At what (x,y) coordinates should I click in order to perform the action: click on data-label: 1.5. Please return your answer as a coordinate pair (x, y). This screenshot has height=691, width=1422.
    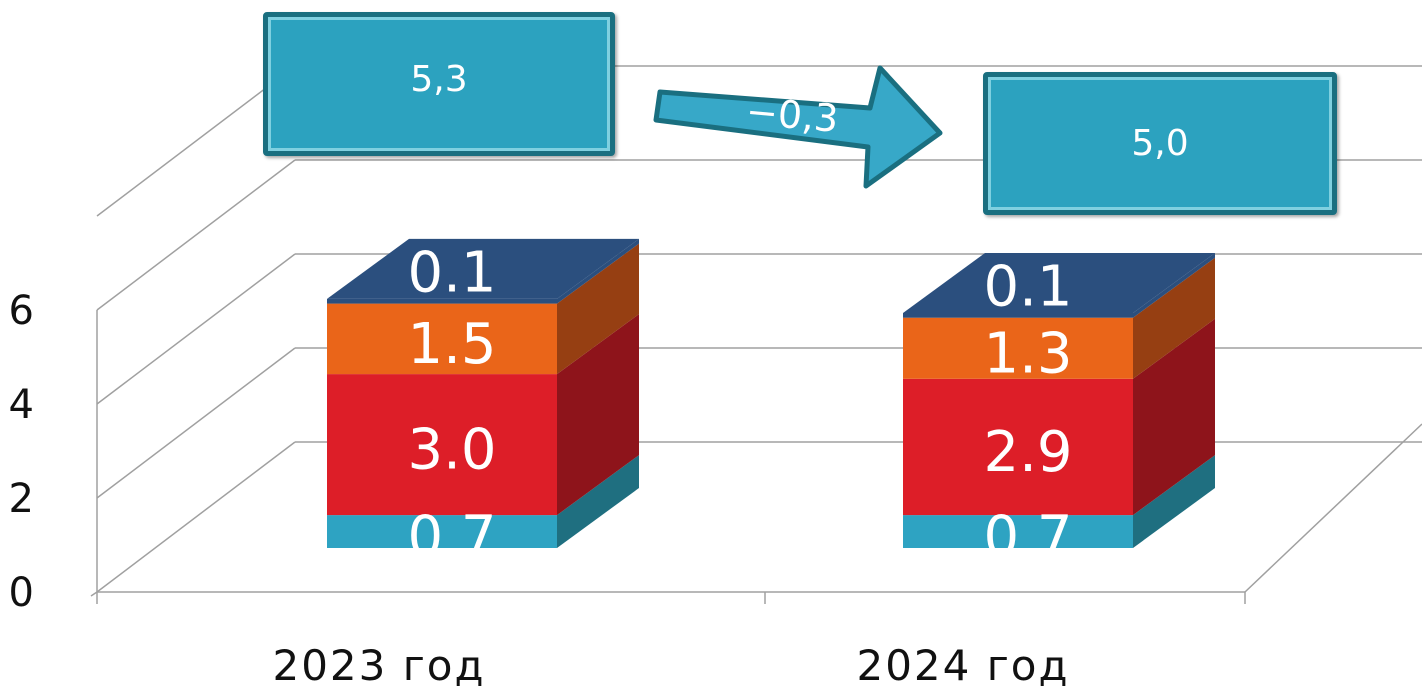
    Looking at the image, I should click on (451, 344).